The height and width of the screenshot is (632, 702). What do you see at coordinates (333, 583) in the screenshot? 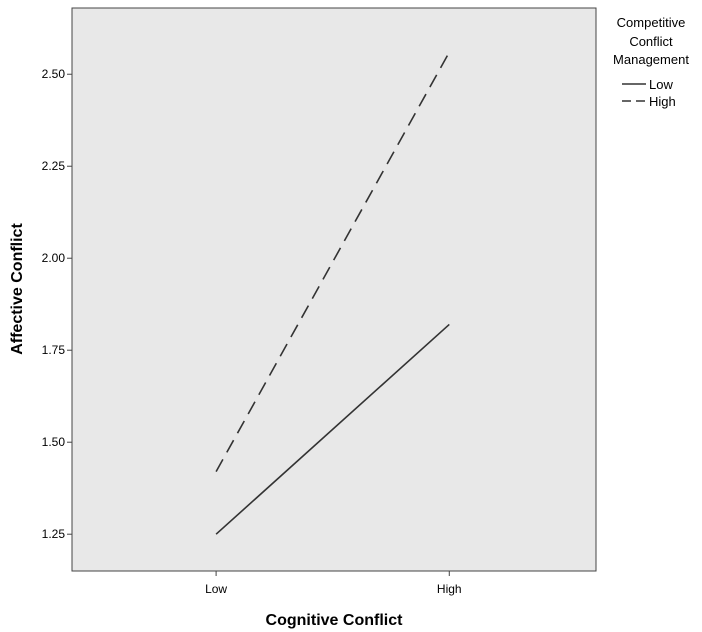
I see `x-axis: Low High` at bounding box center [333, 583].